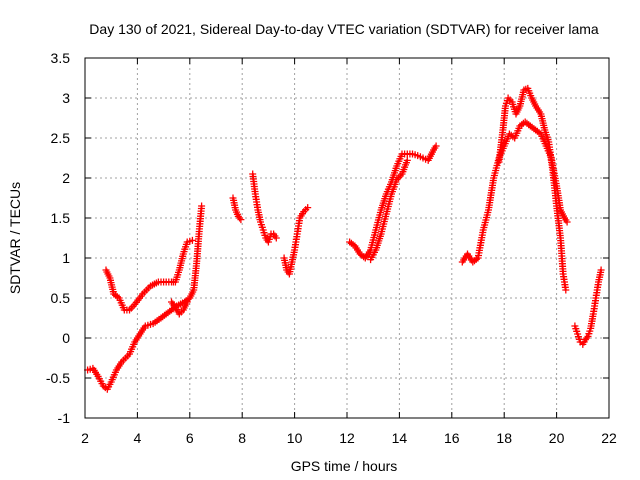 This screenshot has width=640, height=480. What do you see at coordinates (347, 438) in the screenshot?
I see `x-tick-label: 12` at bounding box center [347, 438].